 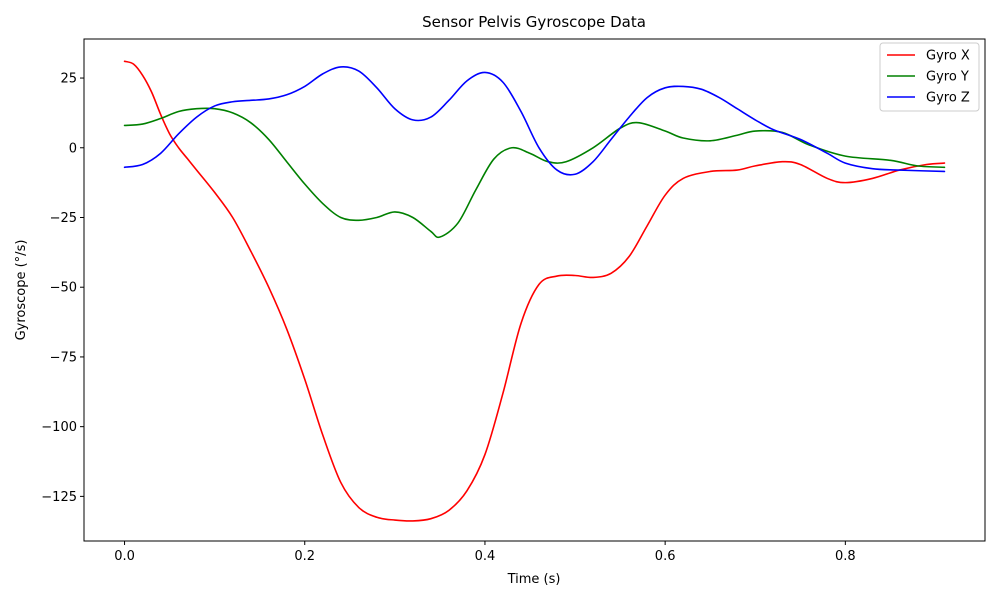 I want to click on y-axis-label: Gyroscope (°/s), so click(x=21, y=290).